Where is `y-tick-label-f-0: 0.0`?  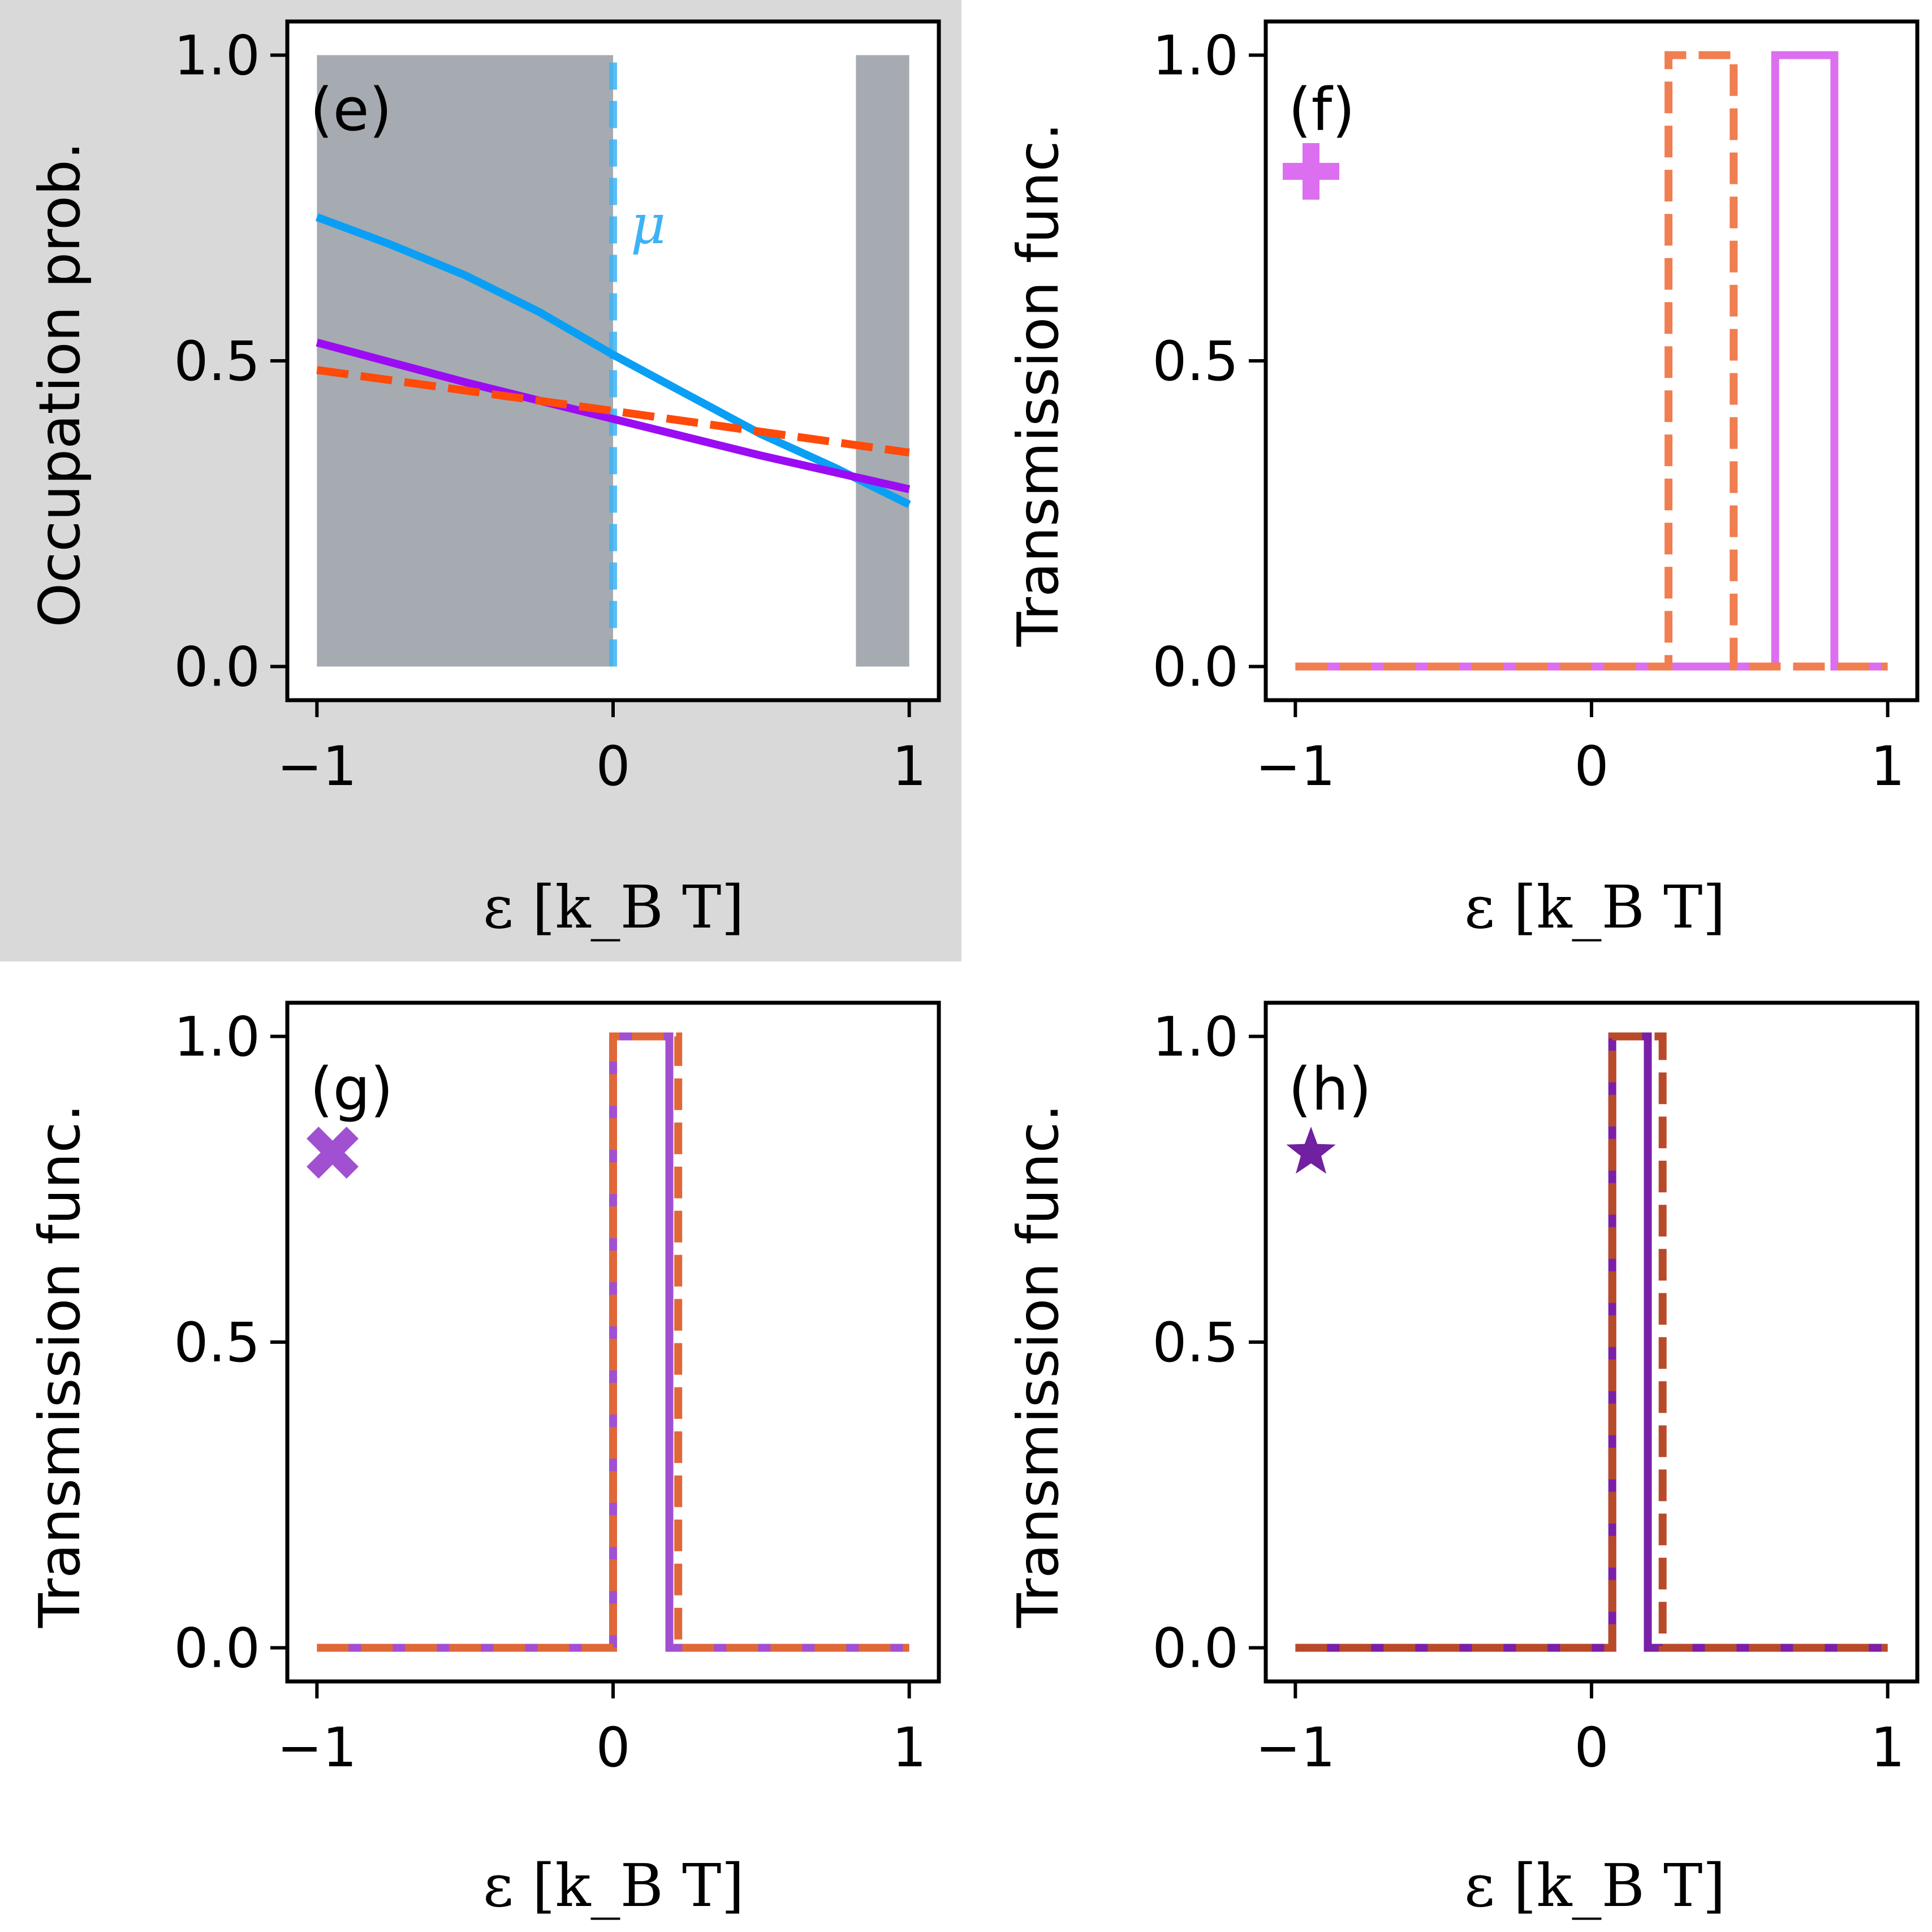 y-tick-label-f-0: 0.0 is located at coordinates (1195, 667).